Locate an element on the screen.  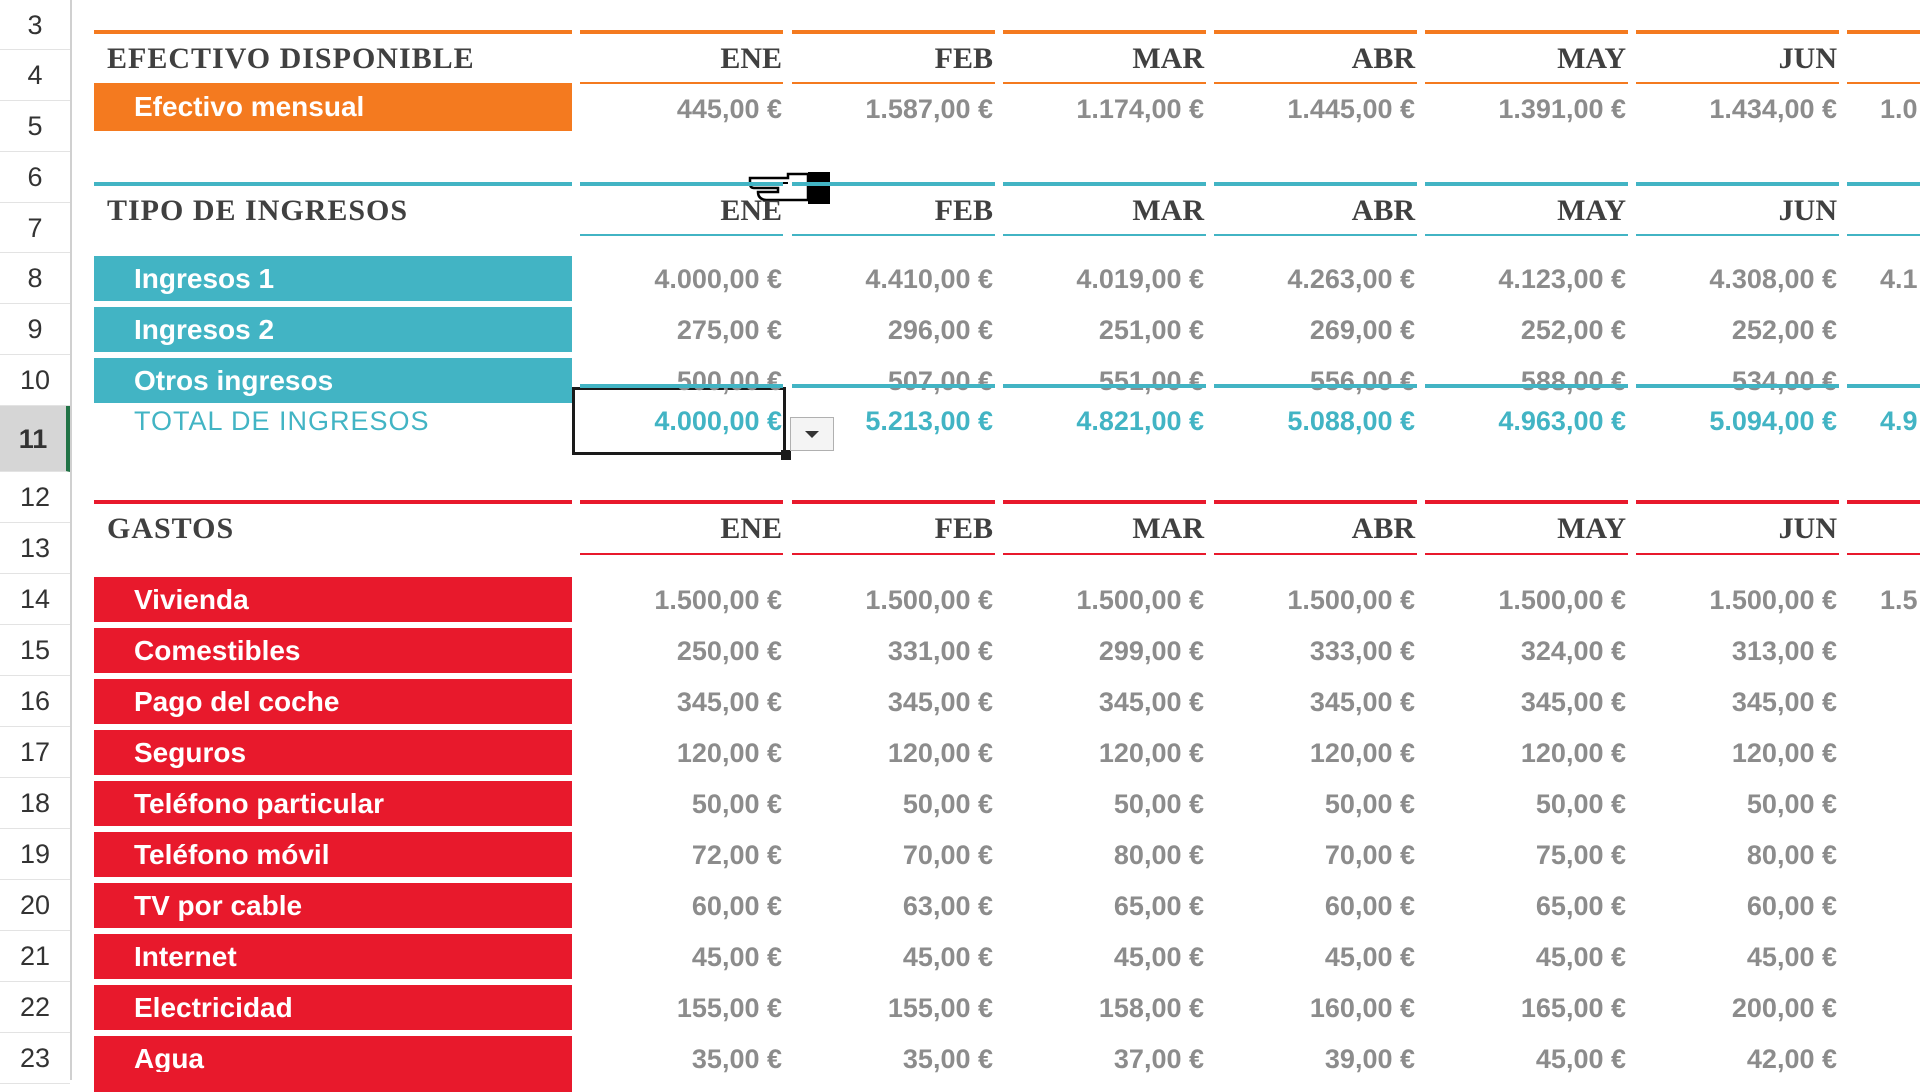
ingresos-row-cell: 500,00 € is located at coordinates (729, 381).